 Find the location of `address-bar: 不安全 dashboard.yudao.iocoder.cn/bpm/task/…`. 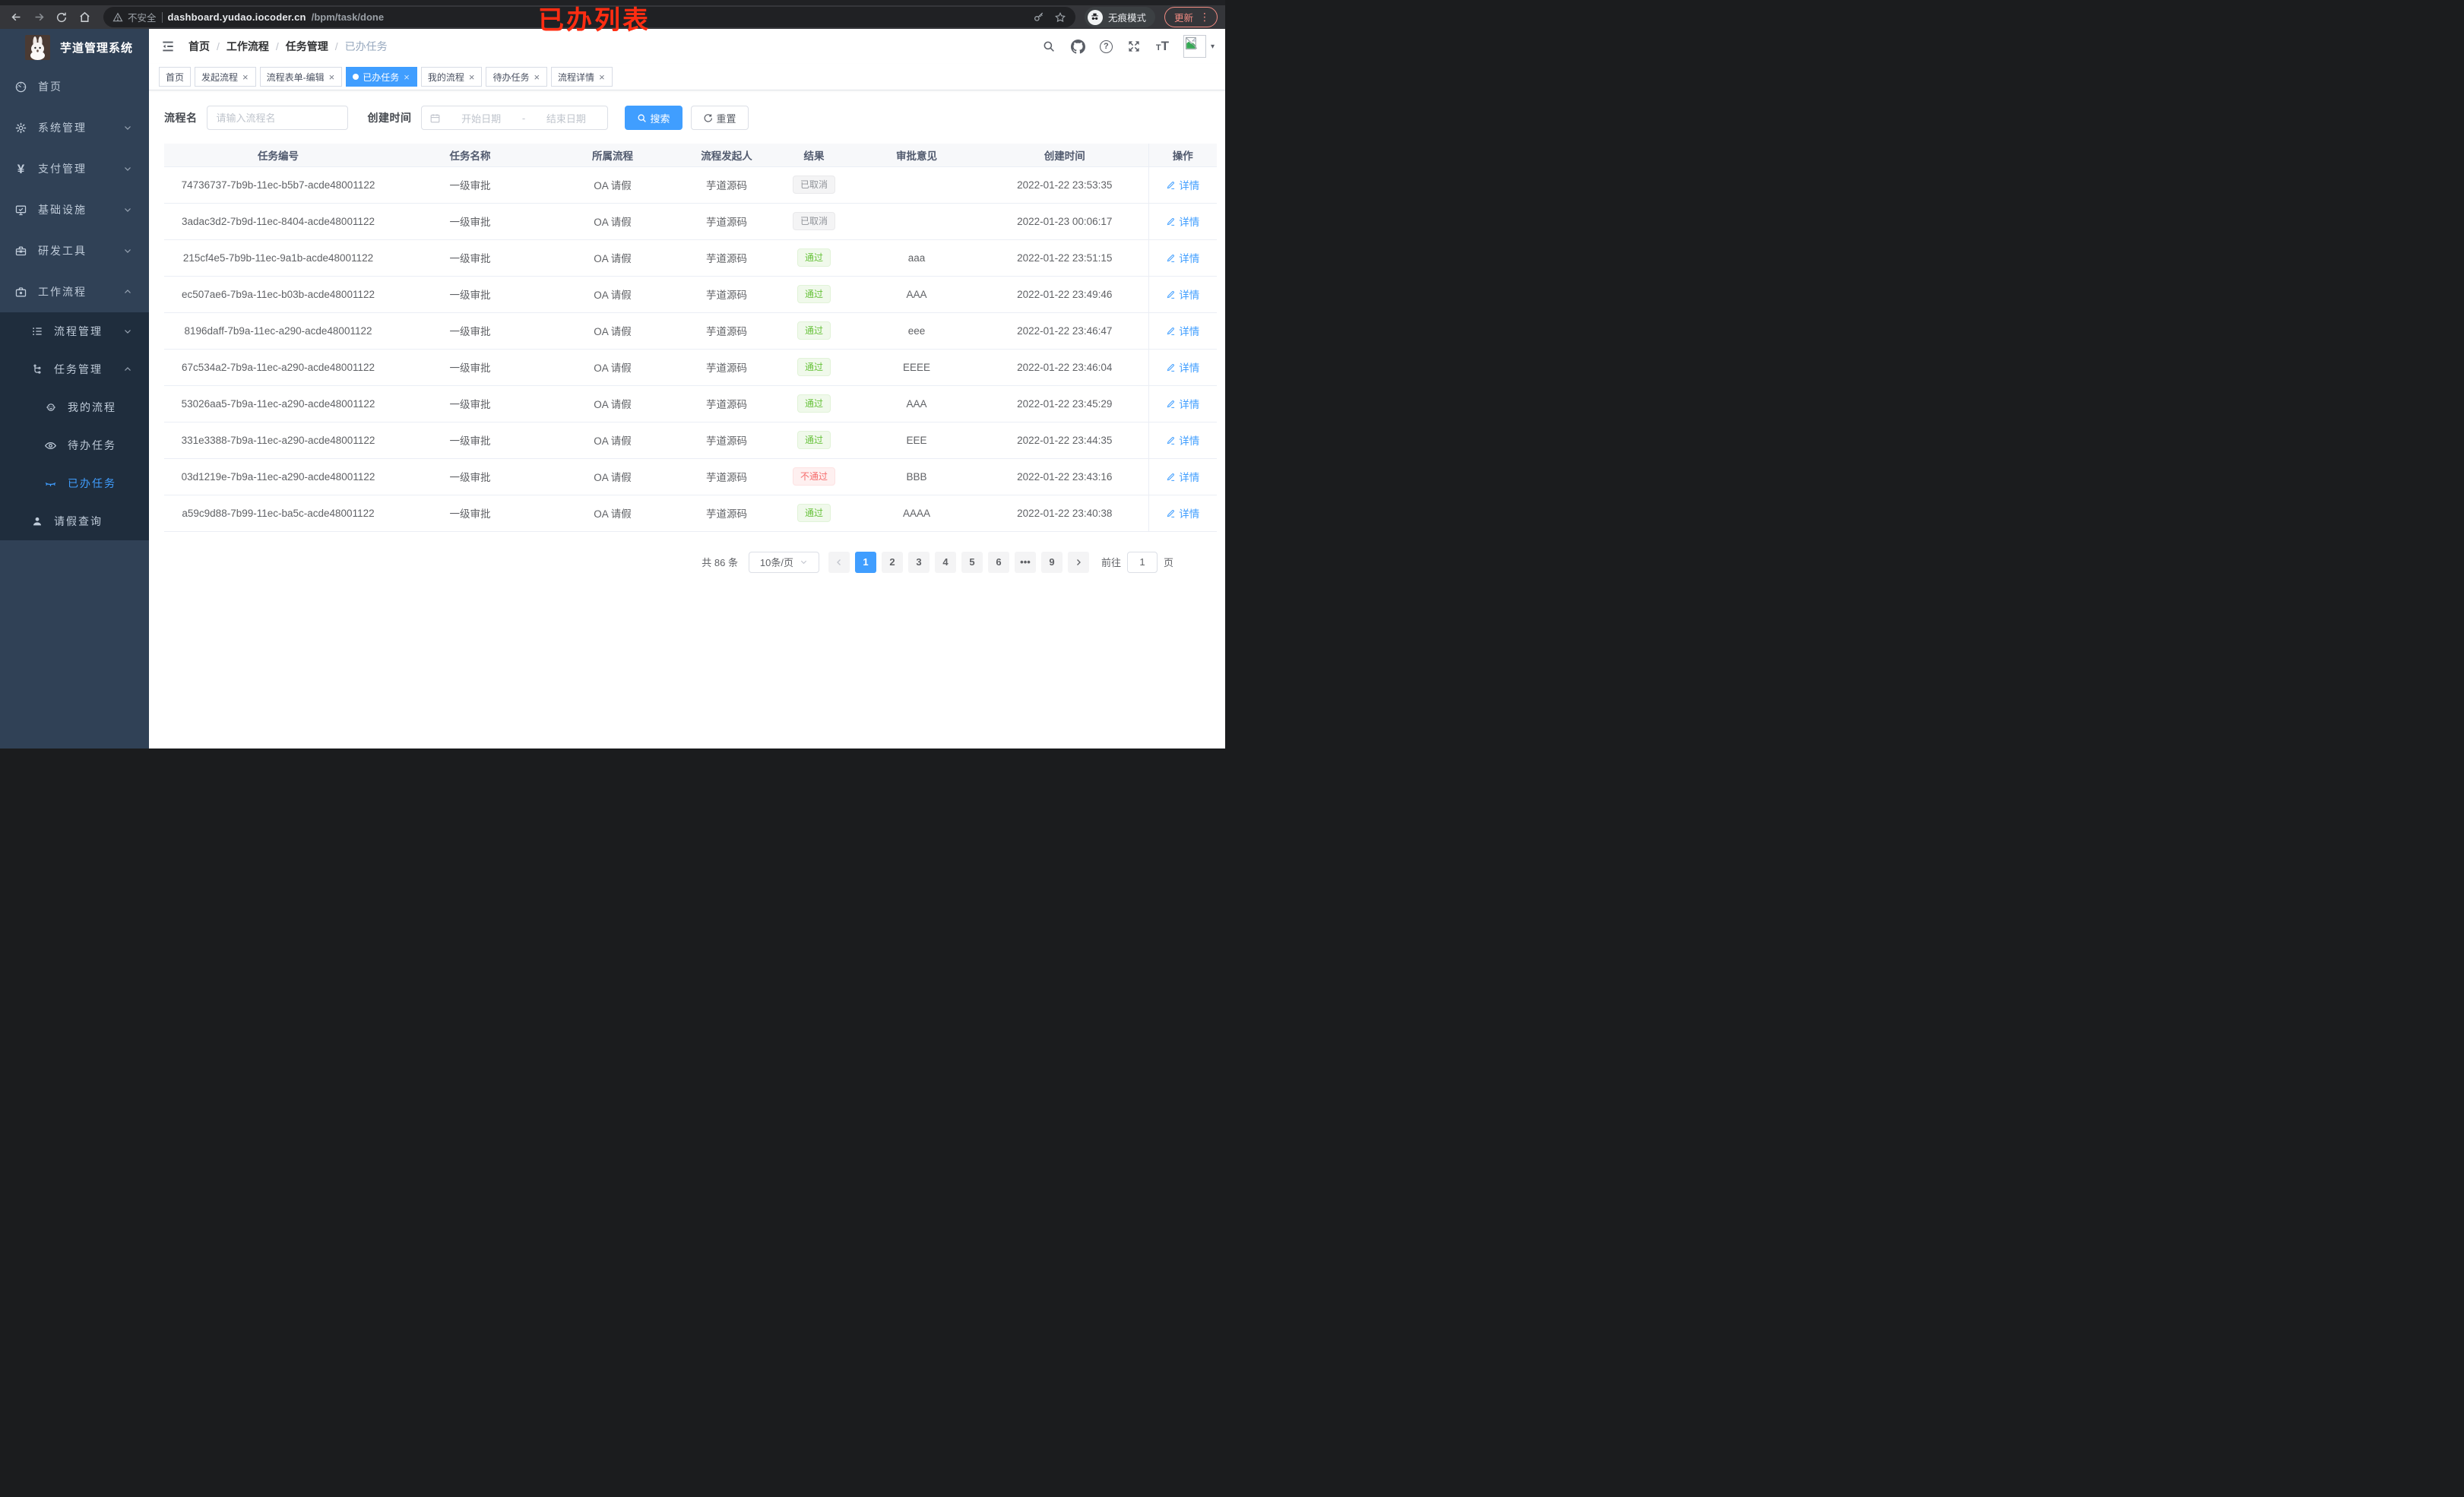

address-bar: 不安全 dashboard.yudao.iocoder.cn/bpm/task/… is located at coordinates (589, 17).